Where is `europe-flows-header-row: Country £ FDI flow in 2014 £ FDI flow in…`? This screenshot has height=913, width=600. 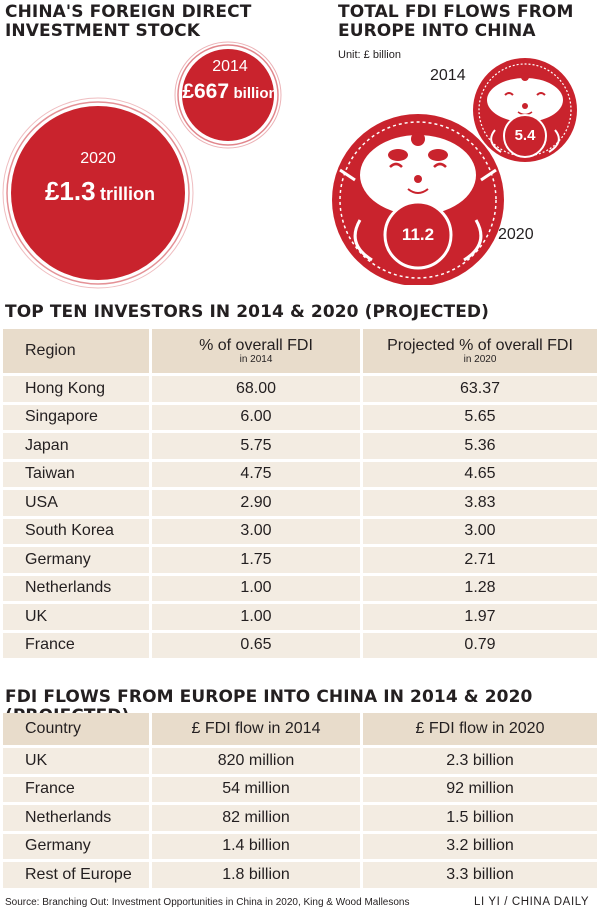 europe-flows-header-row: Country £ FDI flow in 2014 £ FDI flow in… is located at coordinates (300, 729).